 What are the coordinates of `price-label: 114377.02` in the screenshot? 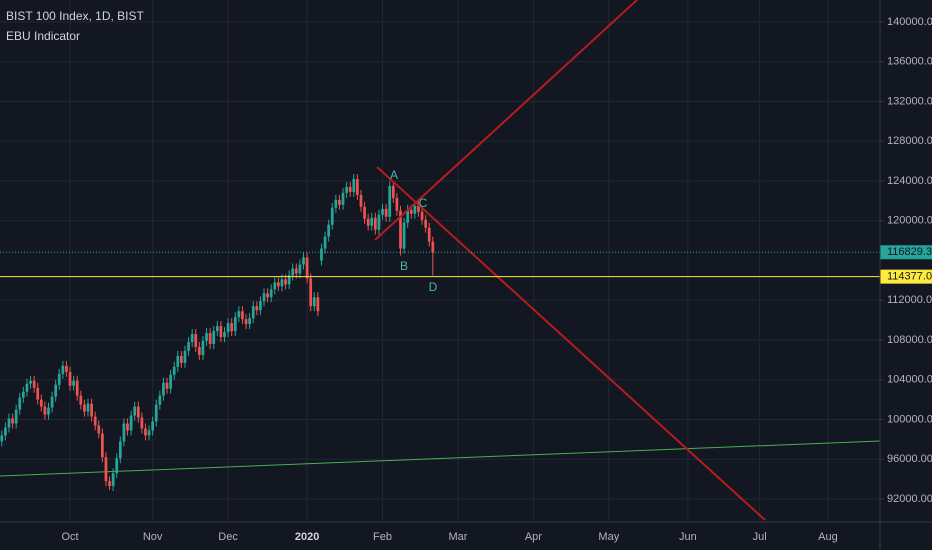 It's located at (909, 277).